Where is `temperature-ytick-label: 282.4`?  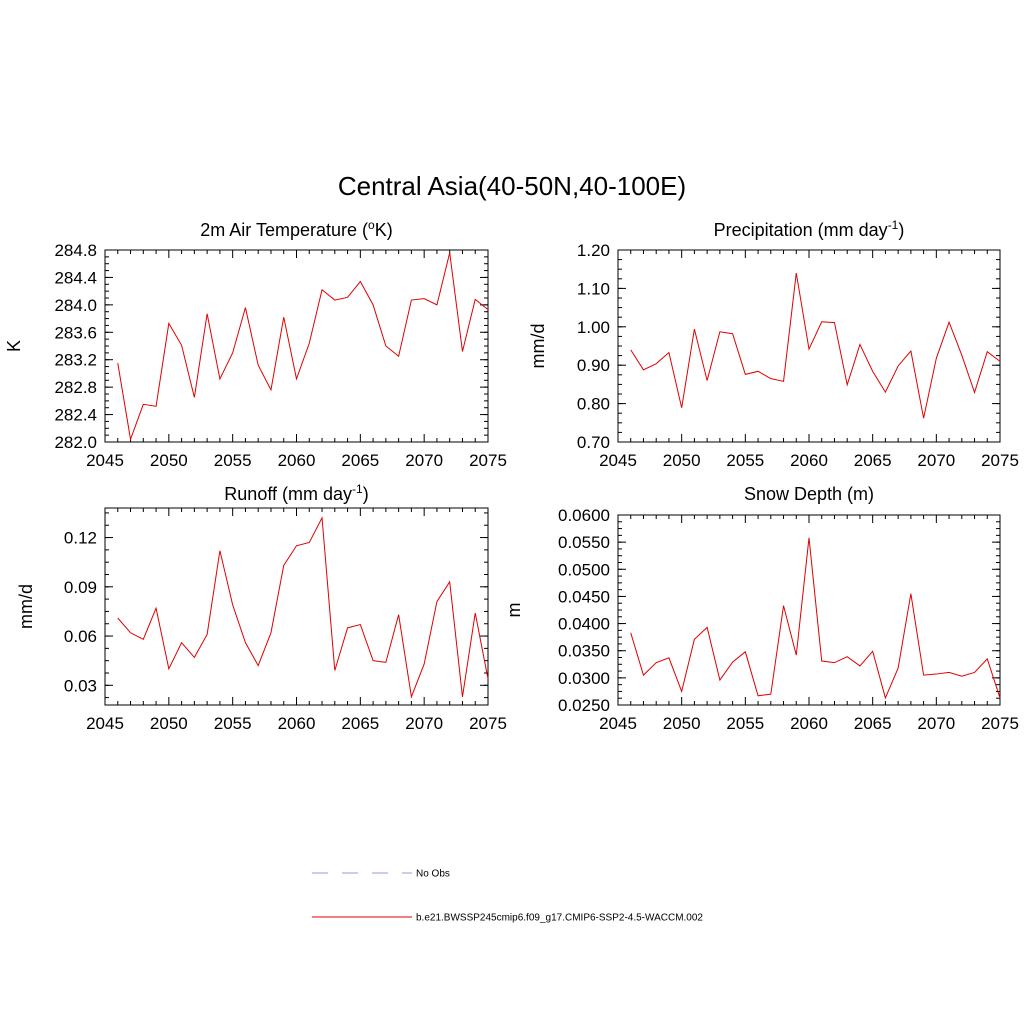
temperature-ytick-label: 282.4 is located at coordinates (75, 415).